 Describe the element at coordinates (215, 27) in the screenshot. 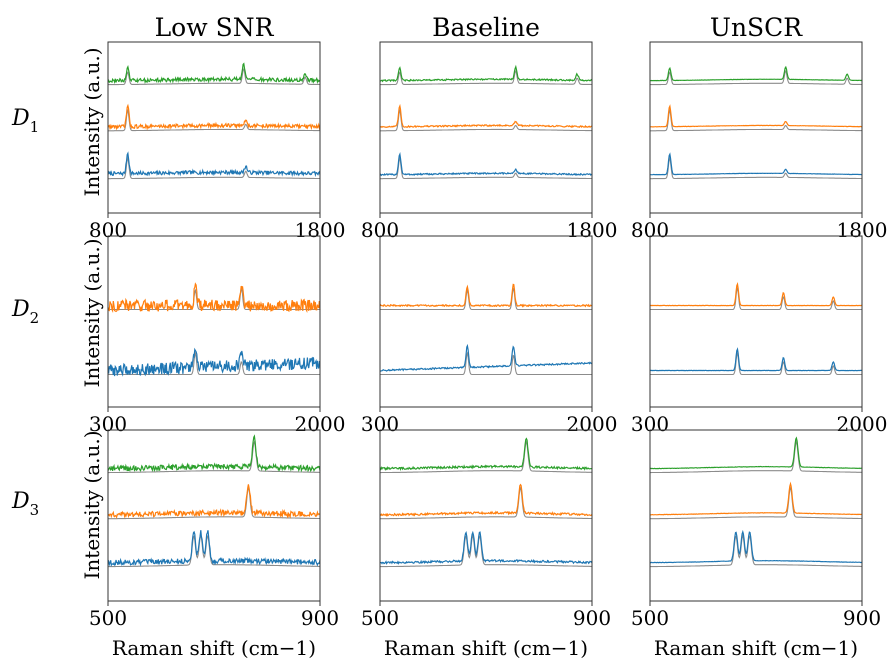

I see `column-title-low-snr: Low SNR` at that location.